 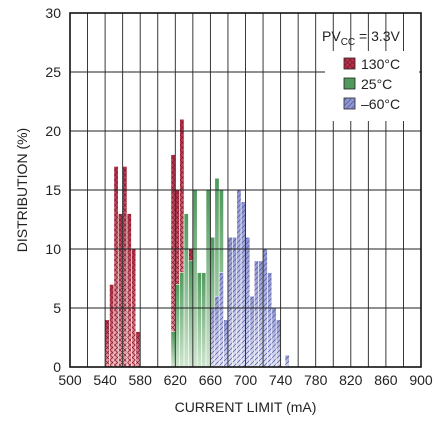 I want to click on legend-label: 25°C, so click(x=376, y=84).